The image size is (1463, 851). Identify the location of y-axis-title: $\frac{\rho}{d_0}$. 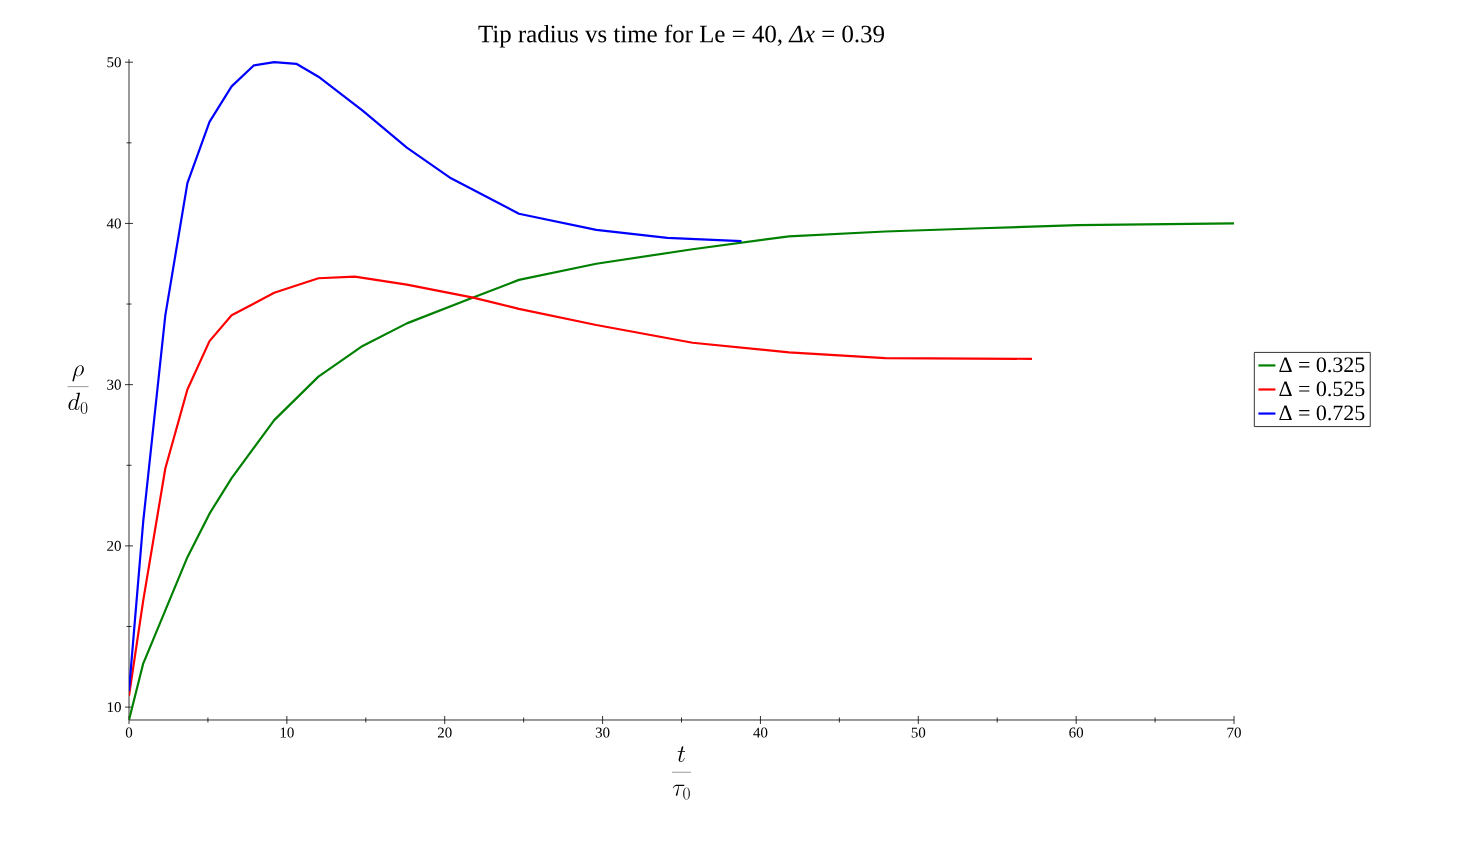
(78, 389).